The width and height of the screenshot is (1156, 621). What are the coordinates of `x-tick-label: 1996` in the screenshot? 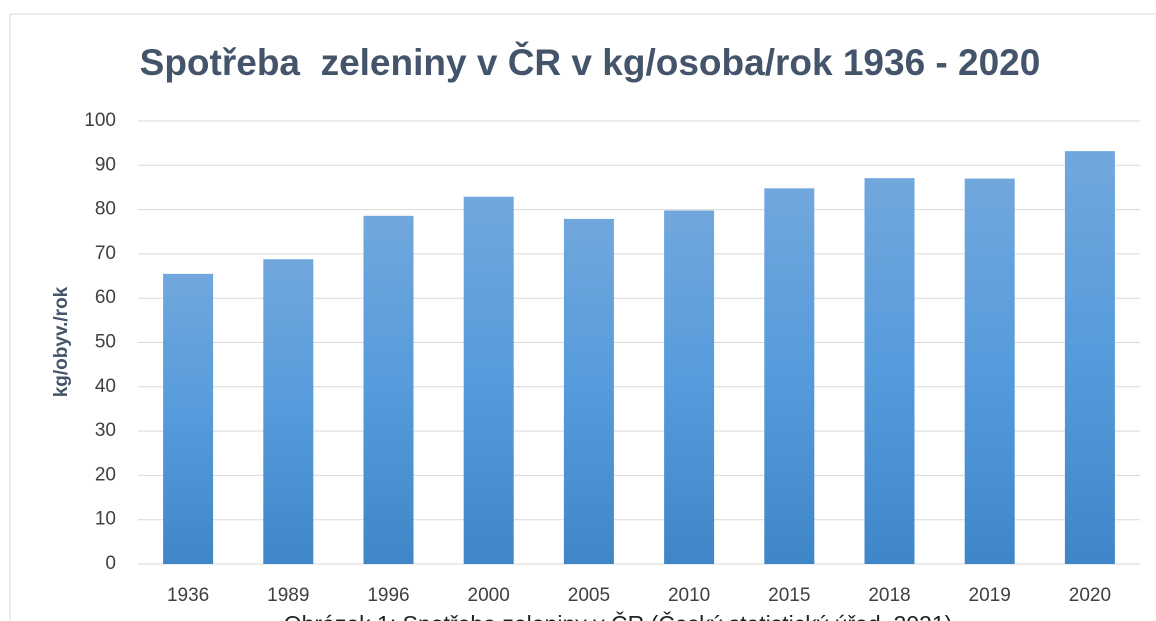 It's located at (388, 595).